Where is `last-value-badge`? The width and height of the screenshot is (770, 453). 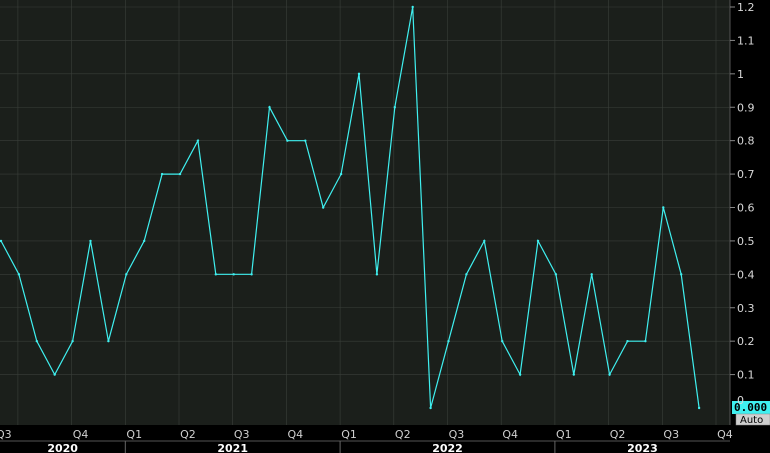
last-value-badge is located at coordinates (751, 407).